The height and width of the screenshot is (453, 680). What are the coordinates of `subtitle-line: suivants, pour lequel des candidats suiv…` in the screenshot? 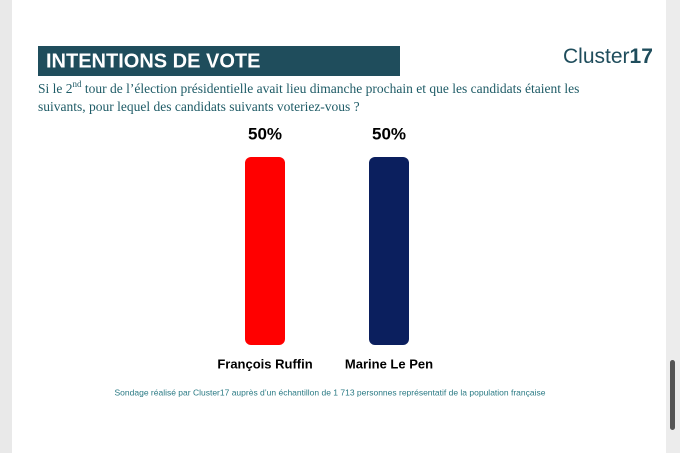 It's located at (199, 106).